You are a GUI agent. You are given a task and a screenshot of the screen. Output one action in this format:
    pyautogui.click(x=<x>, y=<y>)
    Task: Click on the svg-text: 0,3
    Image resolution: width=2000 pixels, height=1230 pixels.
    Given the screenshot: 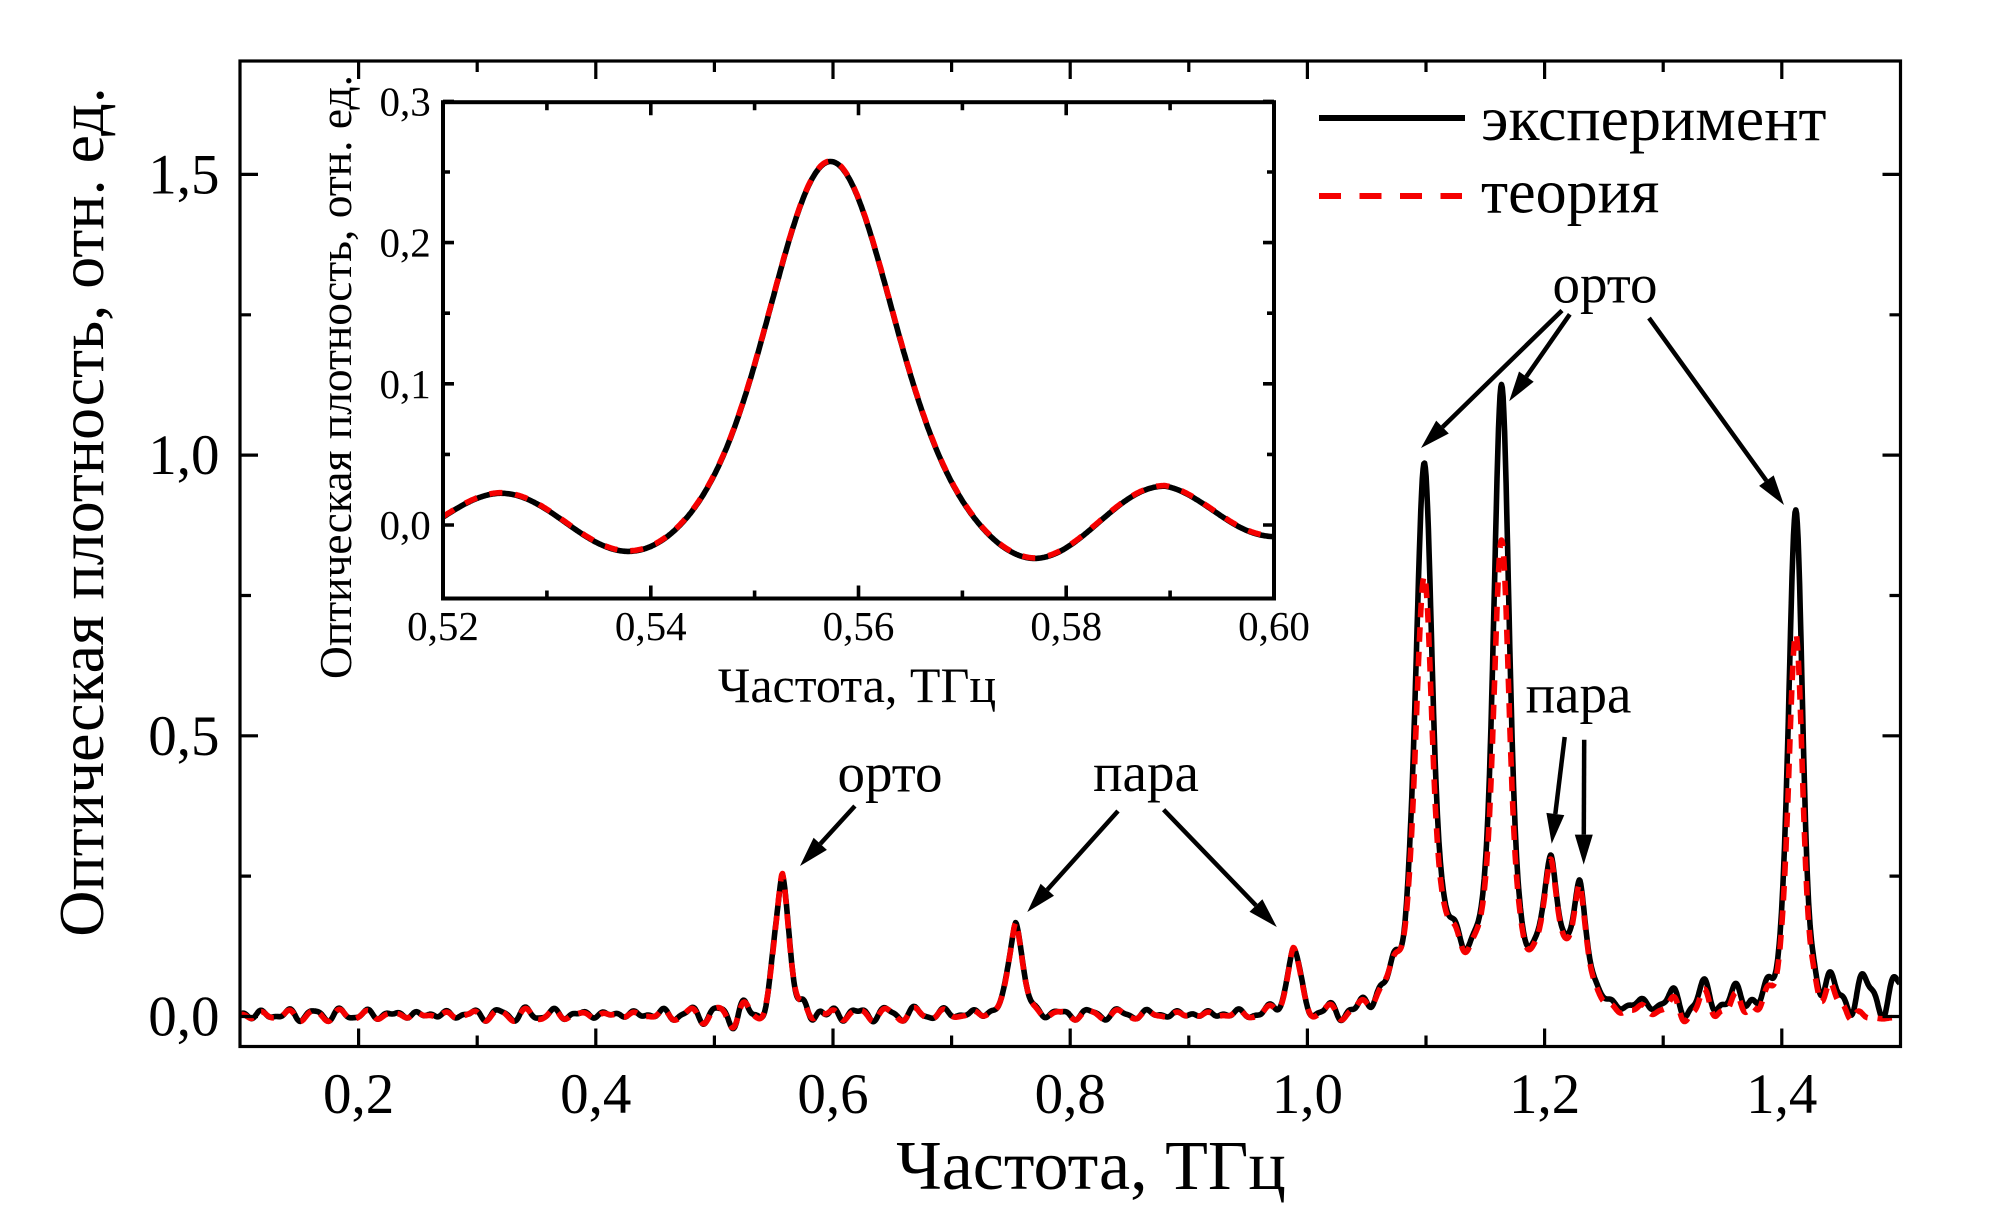 What is the action you would take?
    pyautogui.click(x=404, y=101)
    